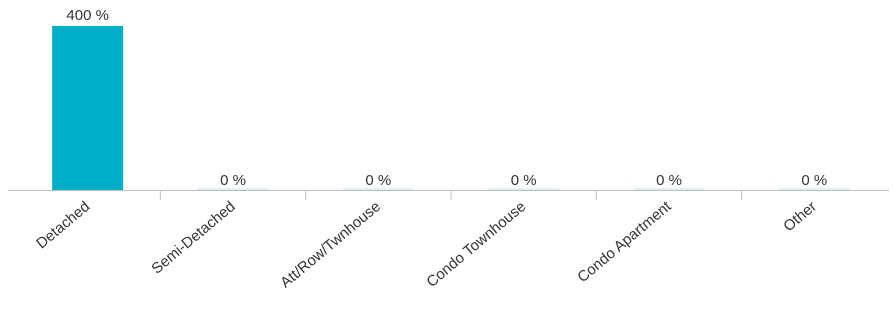 This screenshot has height=323, width=893. Describe the element at coordinates (814, 189) in the screenshot. I see `bar-other` at that location.